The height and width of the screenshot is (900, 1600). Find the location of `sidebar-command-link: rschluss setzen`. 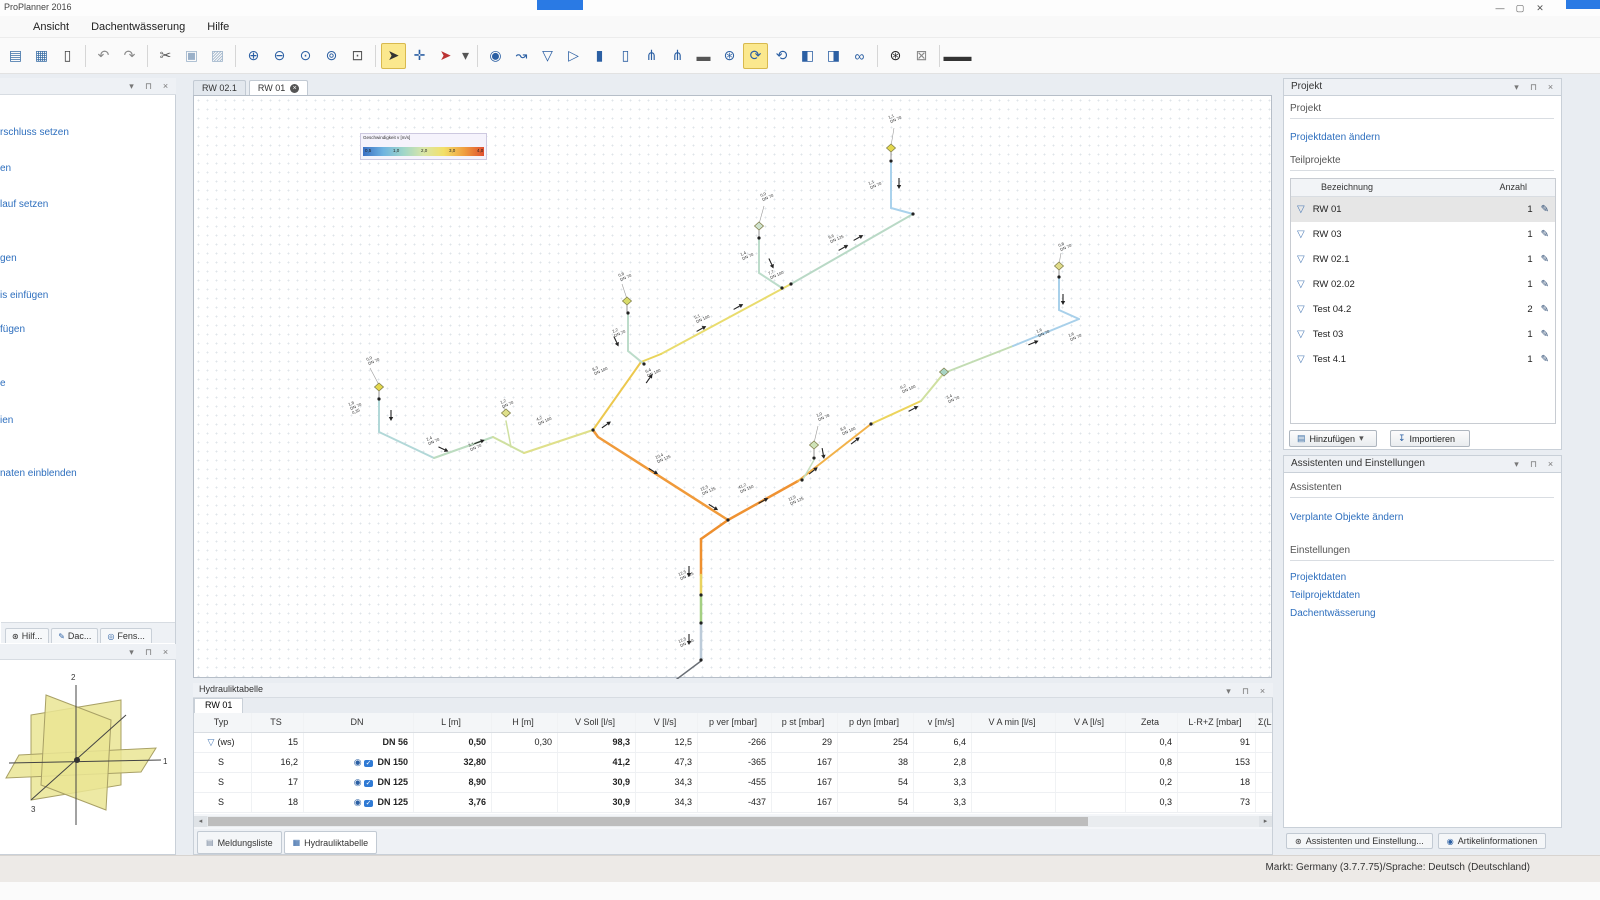

sidebar-command-link: rschluss setzen is located at coordinates (34, 132).